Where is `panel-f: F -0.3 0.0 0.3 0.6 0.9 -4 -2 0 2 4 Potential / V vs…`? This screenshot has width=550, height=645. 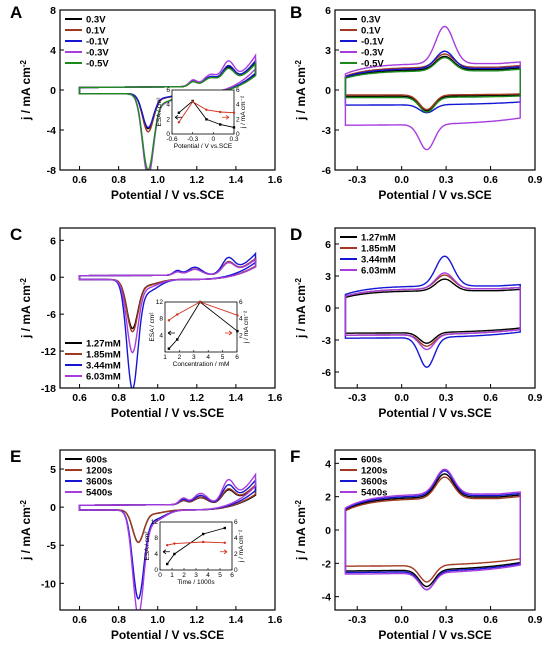
panel-f: F -0.3 0.0 0.3 0.6 0.9 -4 -2 0 2 4 Potential / V vs… is located at coordinates (416, 544).